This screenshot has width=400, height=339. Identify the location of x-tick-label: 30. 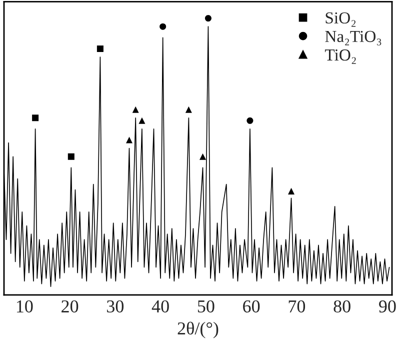
(115, 306).